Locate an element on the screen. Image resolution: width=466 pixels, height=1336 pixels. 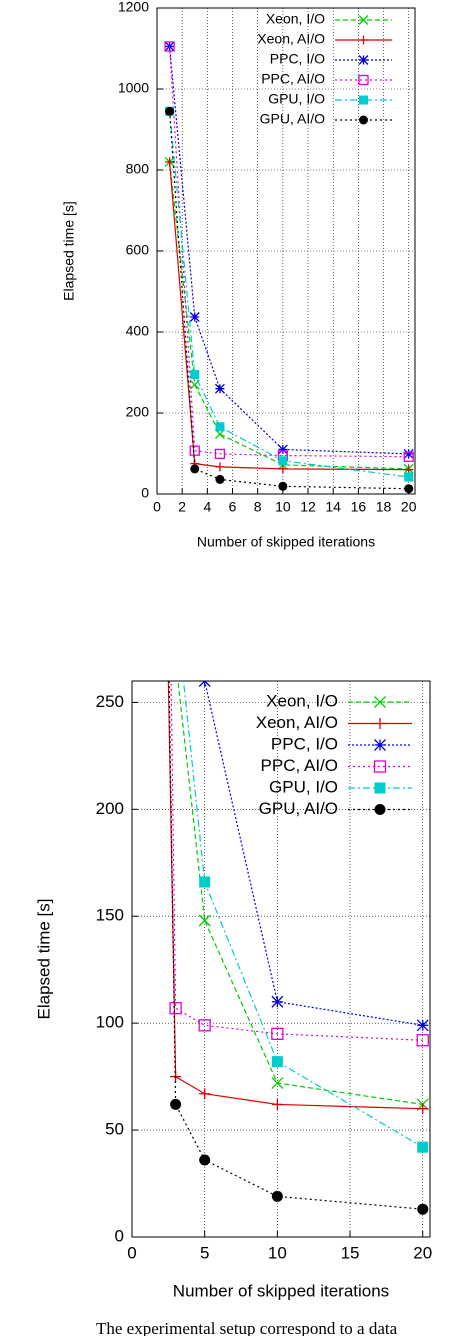
x-tick-label: 4 is located at coordinates (207, 507).